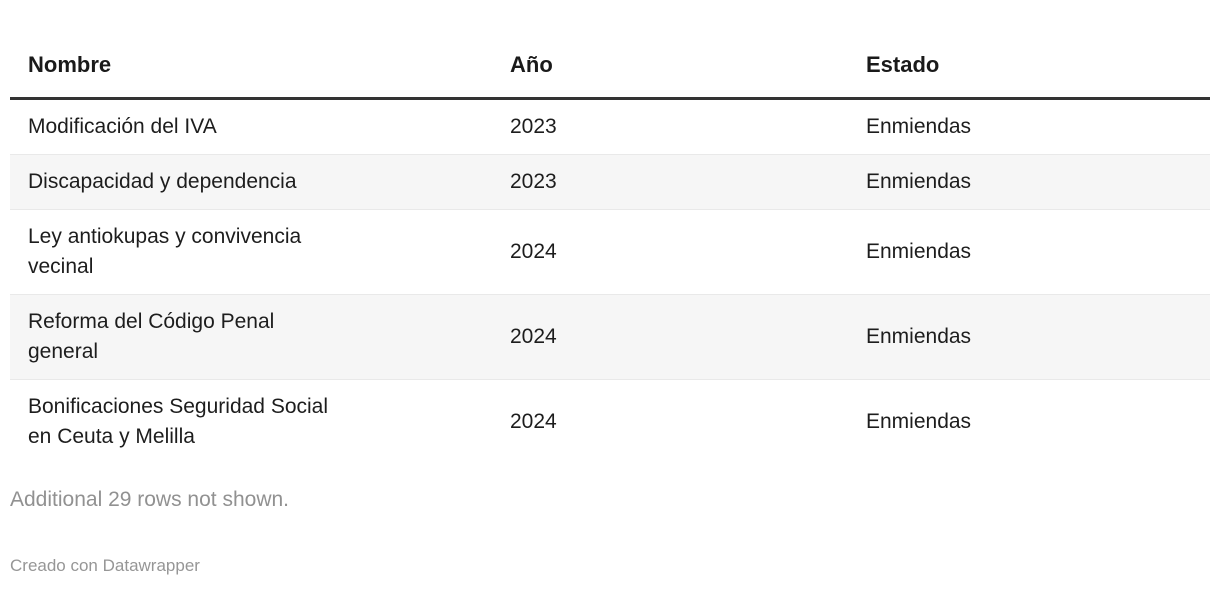 Image resolution: width=1220 pixels, height=592 pixels. What do you see at coordinates (531, 64) in the screenshot?
I see `column-header-ano: Año` at bounding box center [531, 64].